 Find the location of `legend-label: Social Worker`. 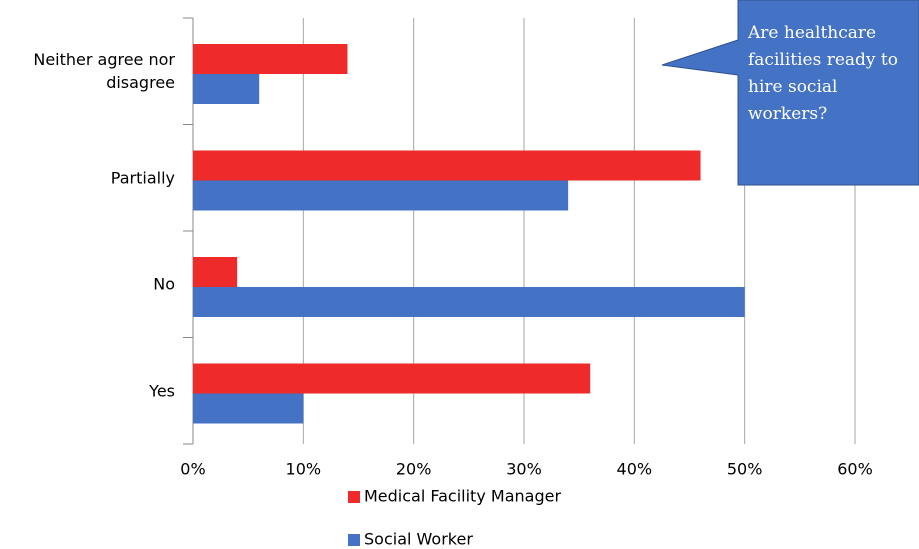

legend-label: Social Worker is located at coordinates (418, 539).